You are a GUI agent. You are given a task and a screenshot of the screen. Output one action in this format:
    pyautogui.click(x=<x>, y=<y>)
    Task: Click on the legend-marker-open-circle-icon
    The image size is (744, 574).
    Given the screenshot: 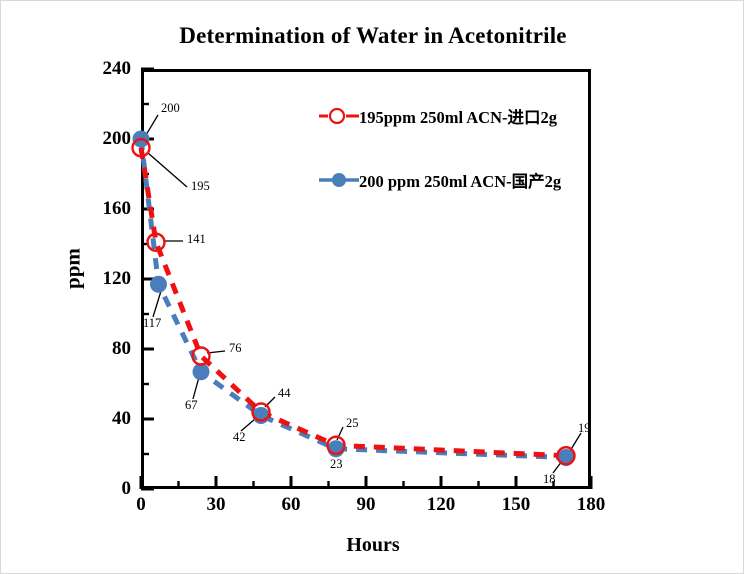 What is the action you would take?
    pyautogui.click(x=339, y=116)
    